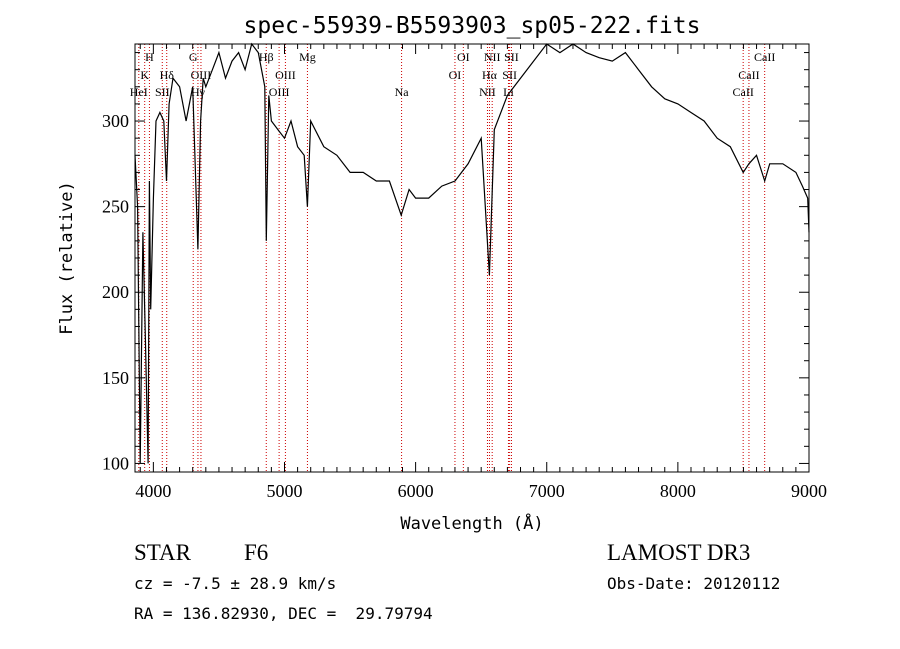 The width and height of the screenshot is (900, 649). I want to click on spectral-line-label: Hα, so click(490, 75).